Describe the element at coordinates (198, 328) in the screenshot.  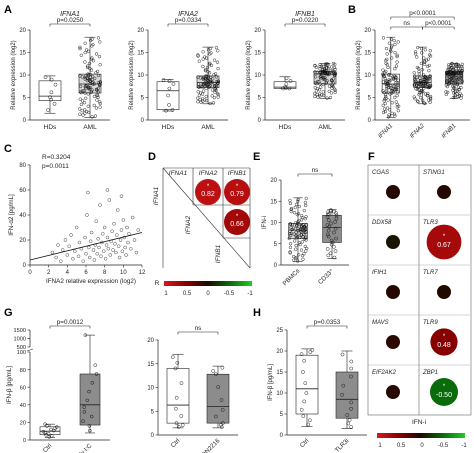
I see `G2-ns-label: ns` at that location.